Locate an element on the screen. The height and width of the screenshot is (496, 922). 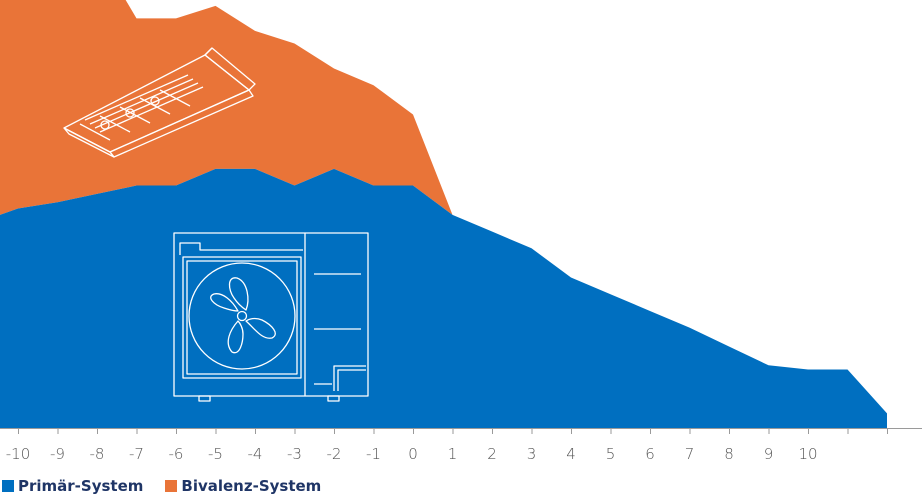
x-tick-label: -6 is located at coordinates (176, 454).